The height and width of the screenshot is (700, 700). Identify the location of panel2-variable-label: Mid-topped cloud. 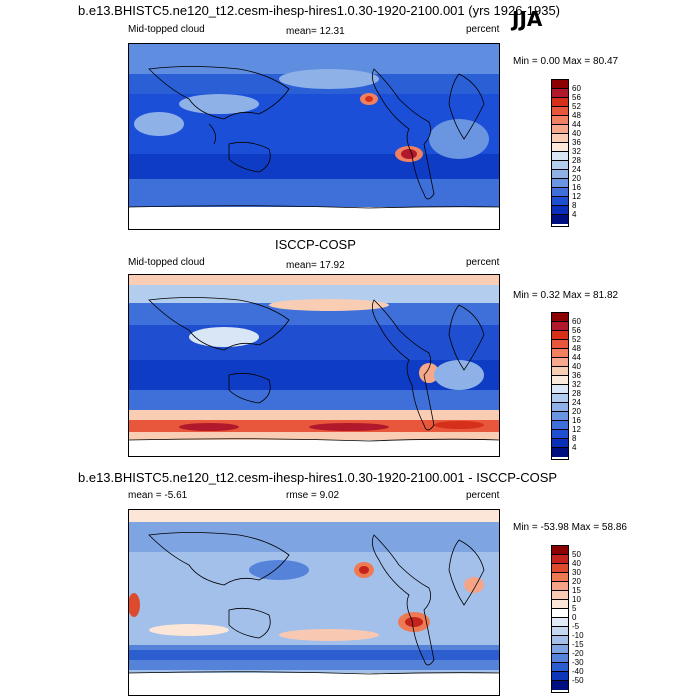
(166, 262).